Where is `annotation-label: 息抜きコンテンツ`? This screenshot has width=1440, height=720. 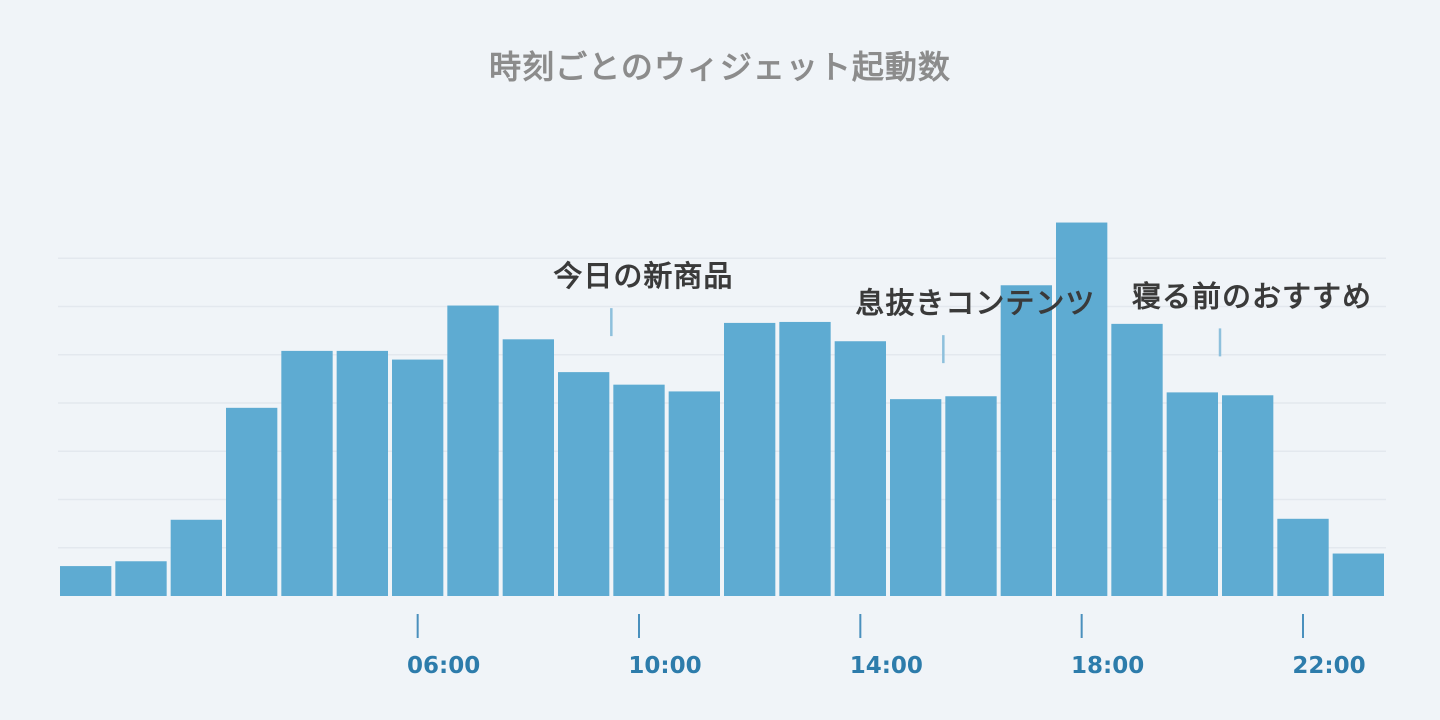
annotation-label: 息抜きコンテンツ is located at coordinates (975, 303).